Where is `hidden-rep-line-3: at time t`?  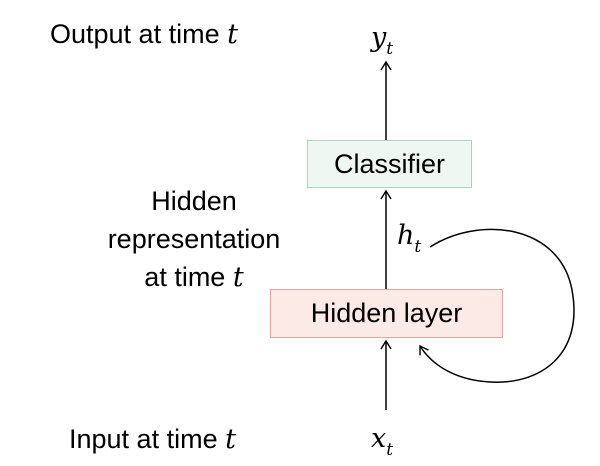 hidden-rep-line-3: at time t is located at coordinates (194, 277).